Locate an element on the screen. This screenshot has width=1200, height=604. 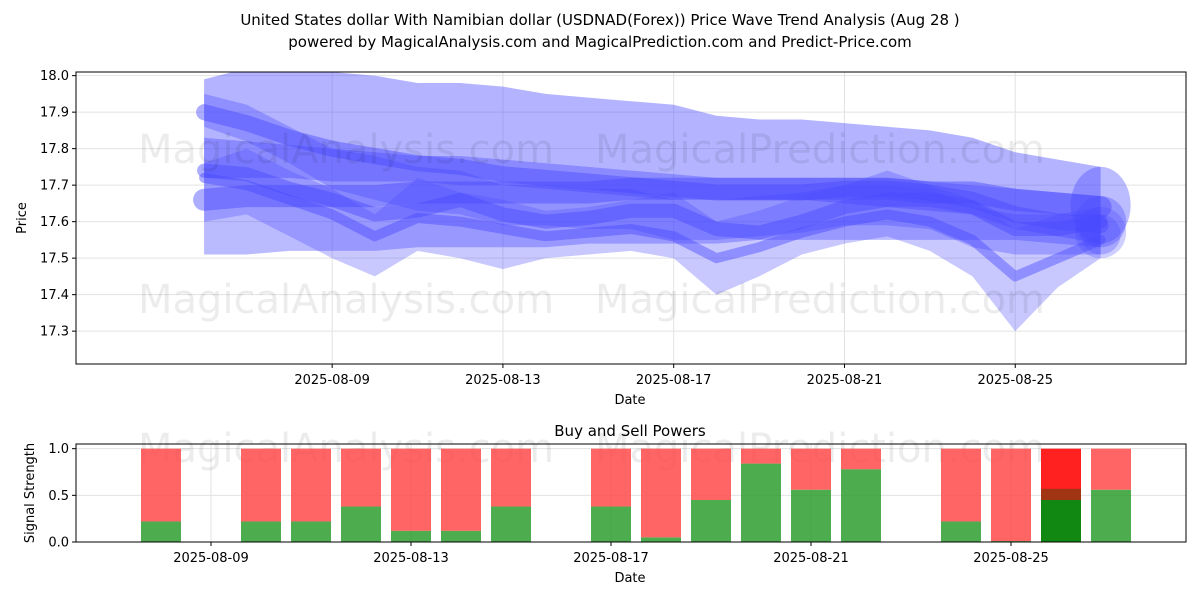
price-y-tick-label: 17.8 is located at coordinates (54, 149).